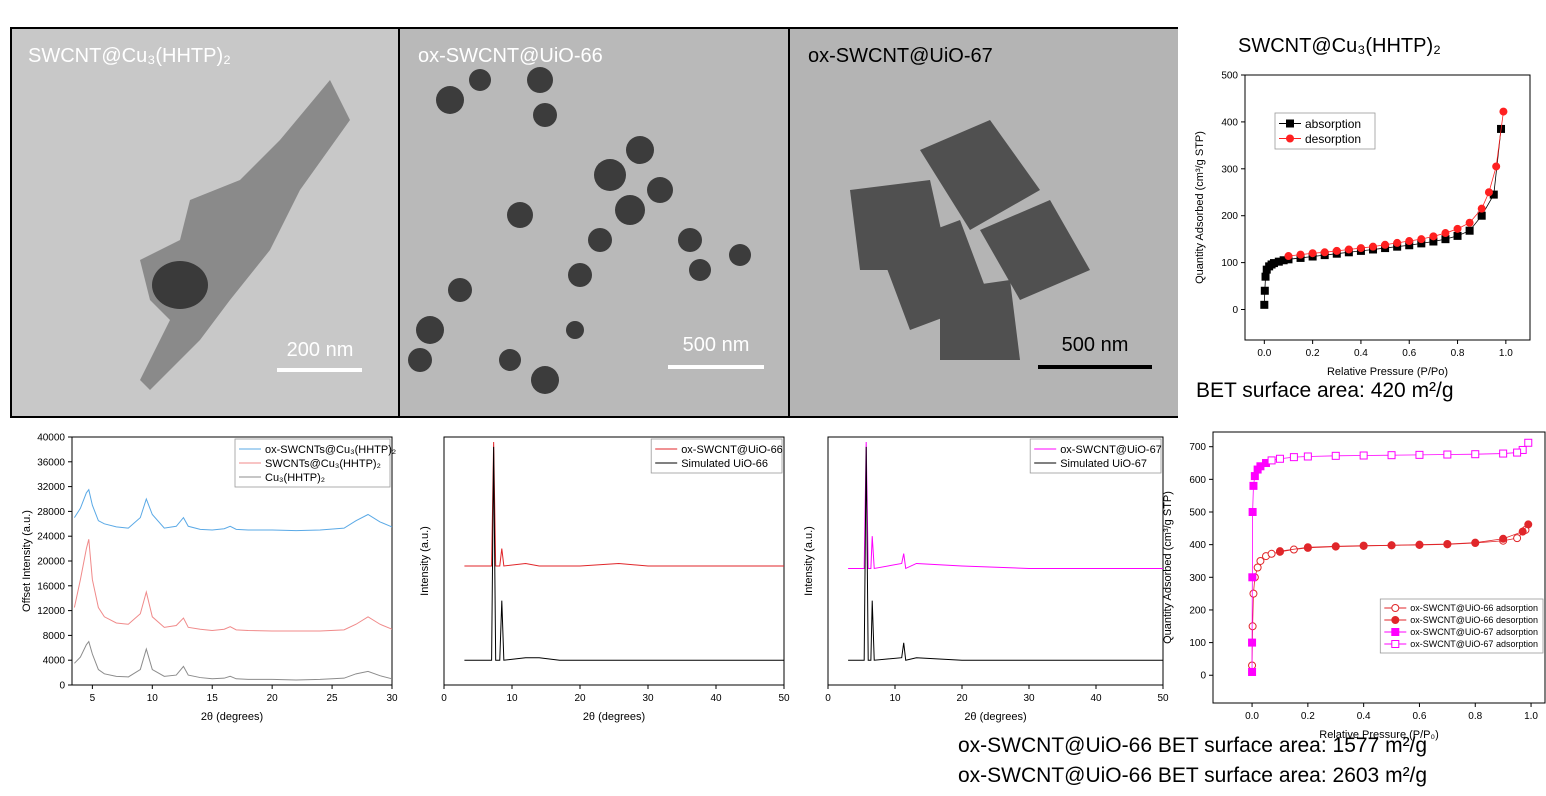  What do you see at coordinates (1197, 512) in the screenshot?
I see `y-tick-label: 500` at bounding box center [1197, 512].